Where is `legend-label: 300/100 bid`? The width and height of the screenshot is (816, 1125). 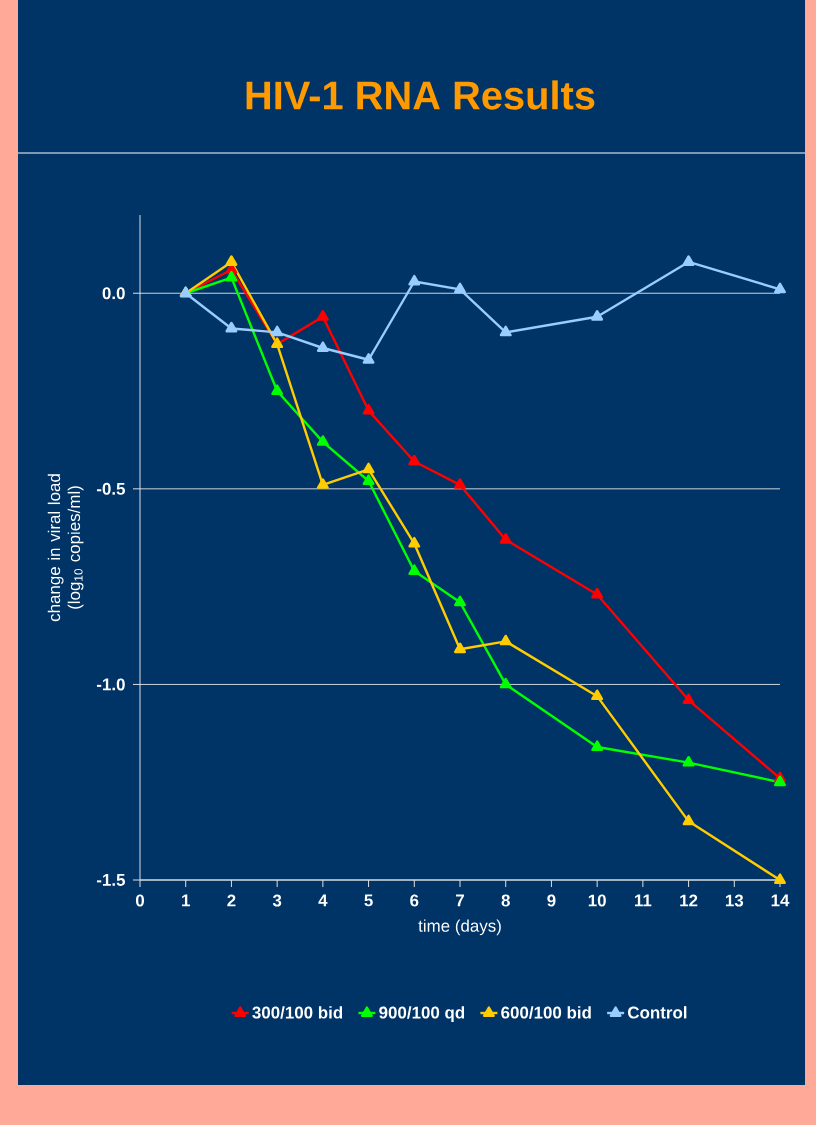 legend-label: 300/100 bid is located at coordinates (297, 1012).